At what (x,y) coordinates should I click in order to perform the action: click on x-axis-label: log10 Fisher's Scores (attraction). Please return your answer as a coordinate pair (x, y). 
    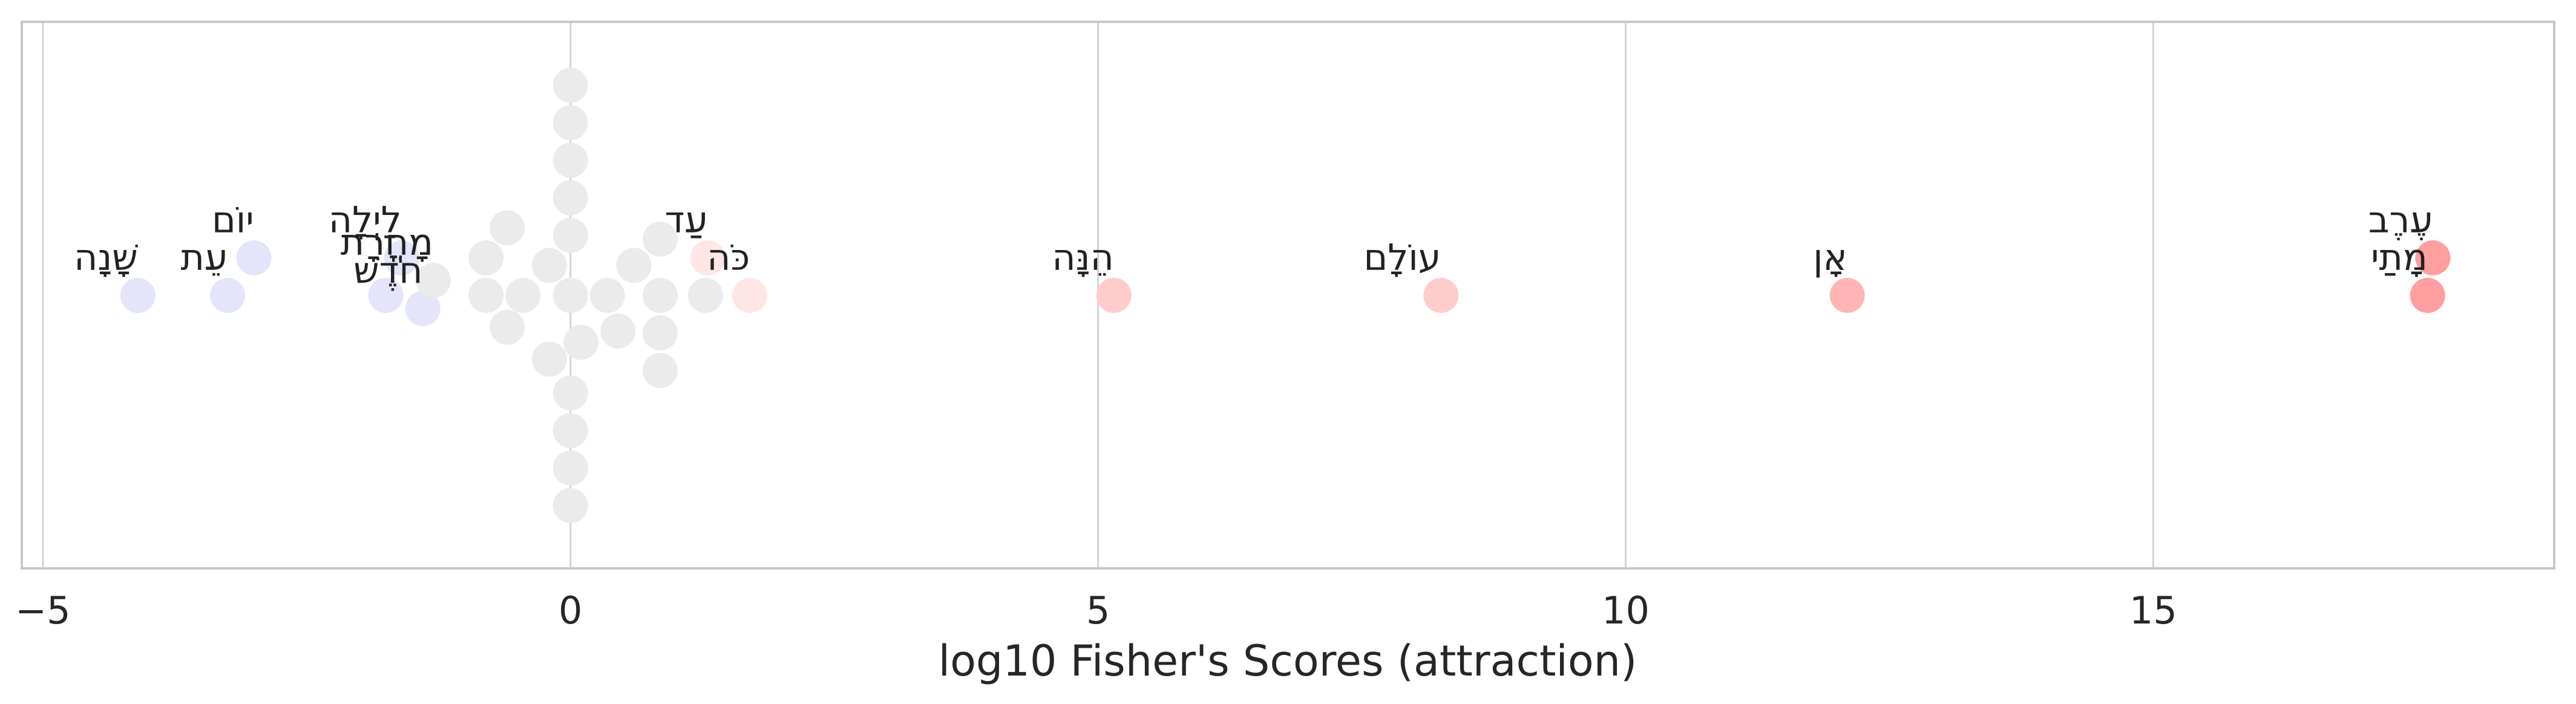
    Looking at the image, I should click on (1288, 661).